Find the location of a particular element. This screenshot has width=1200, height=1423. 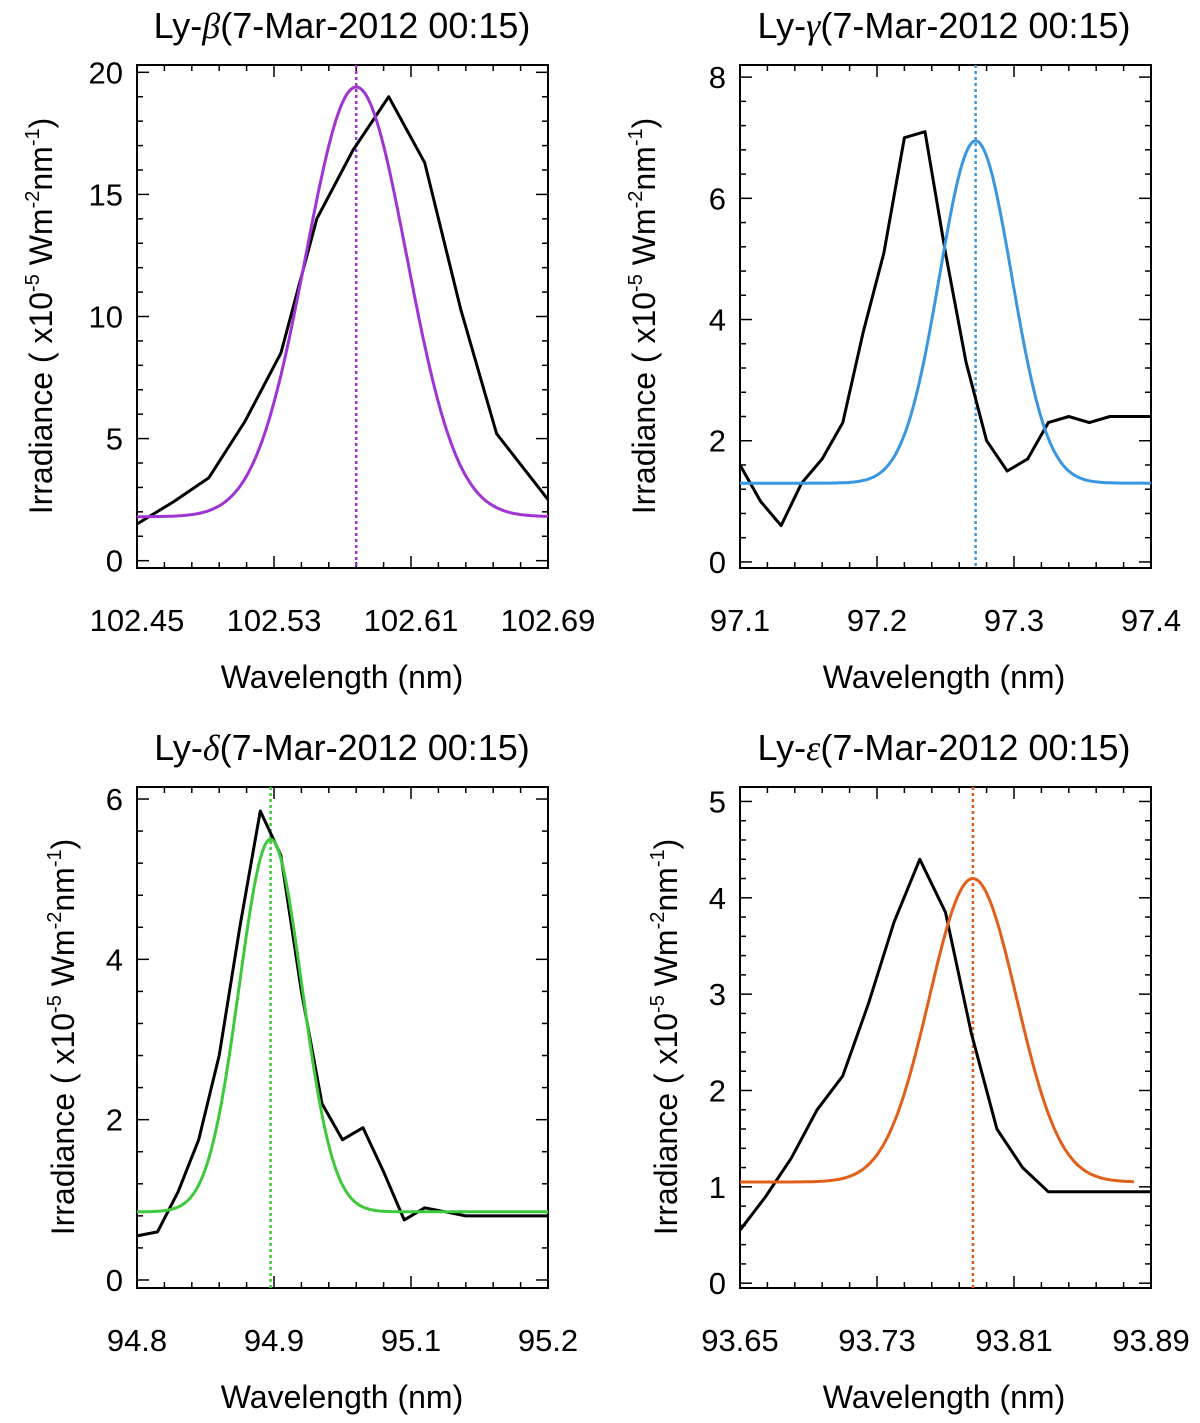

chart-title: Ly-δ(7-Mar-2012 00:15) is located at coordinates (342, 747).